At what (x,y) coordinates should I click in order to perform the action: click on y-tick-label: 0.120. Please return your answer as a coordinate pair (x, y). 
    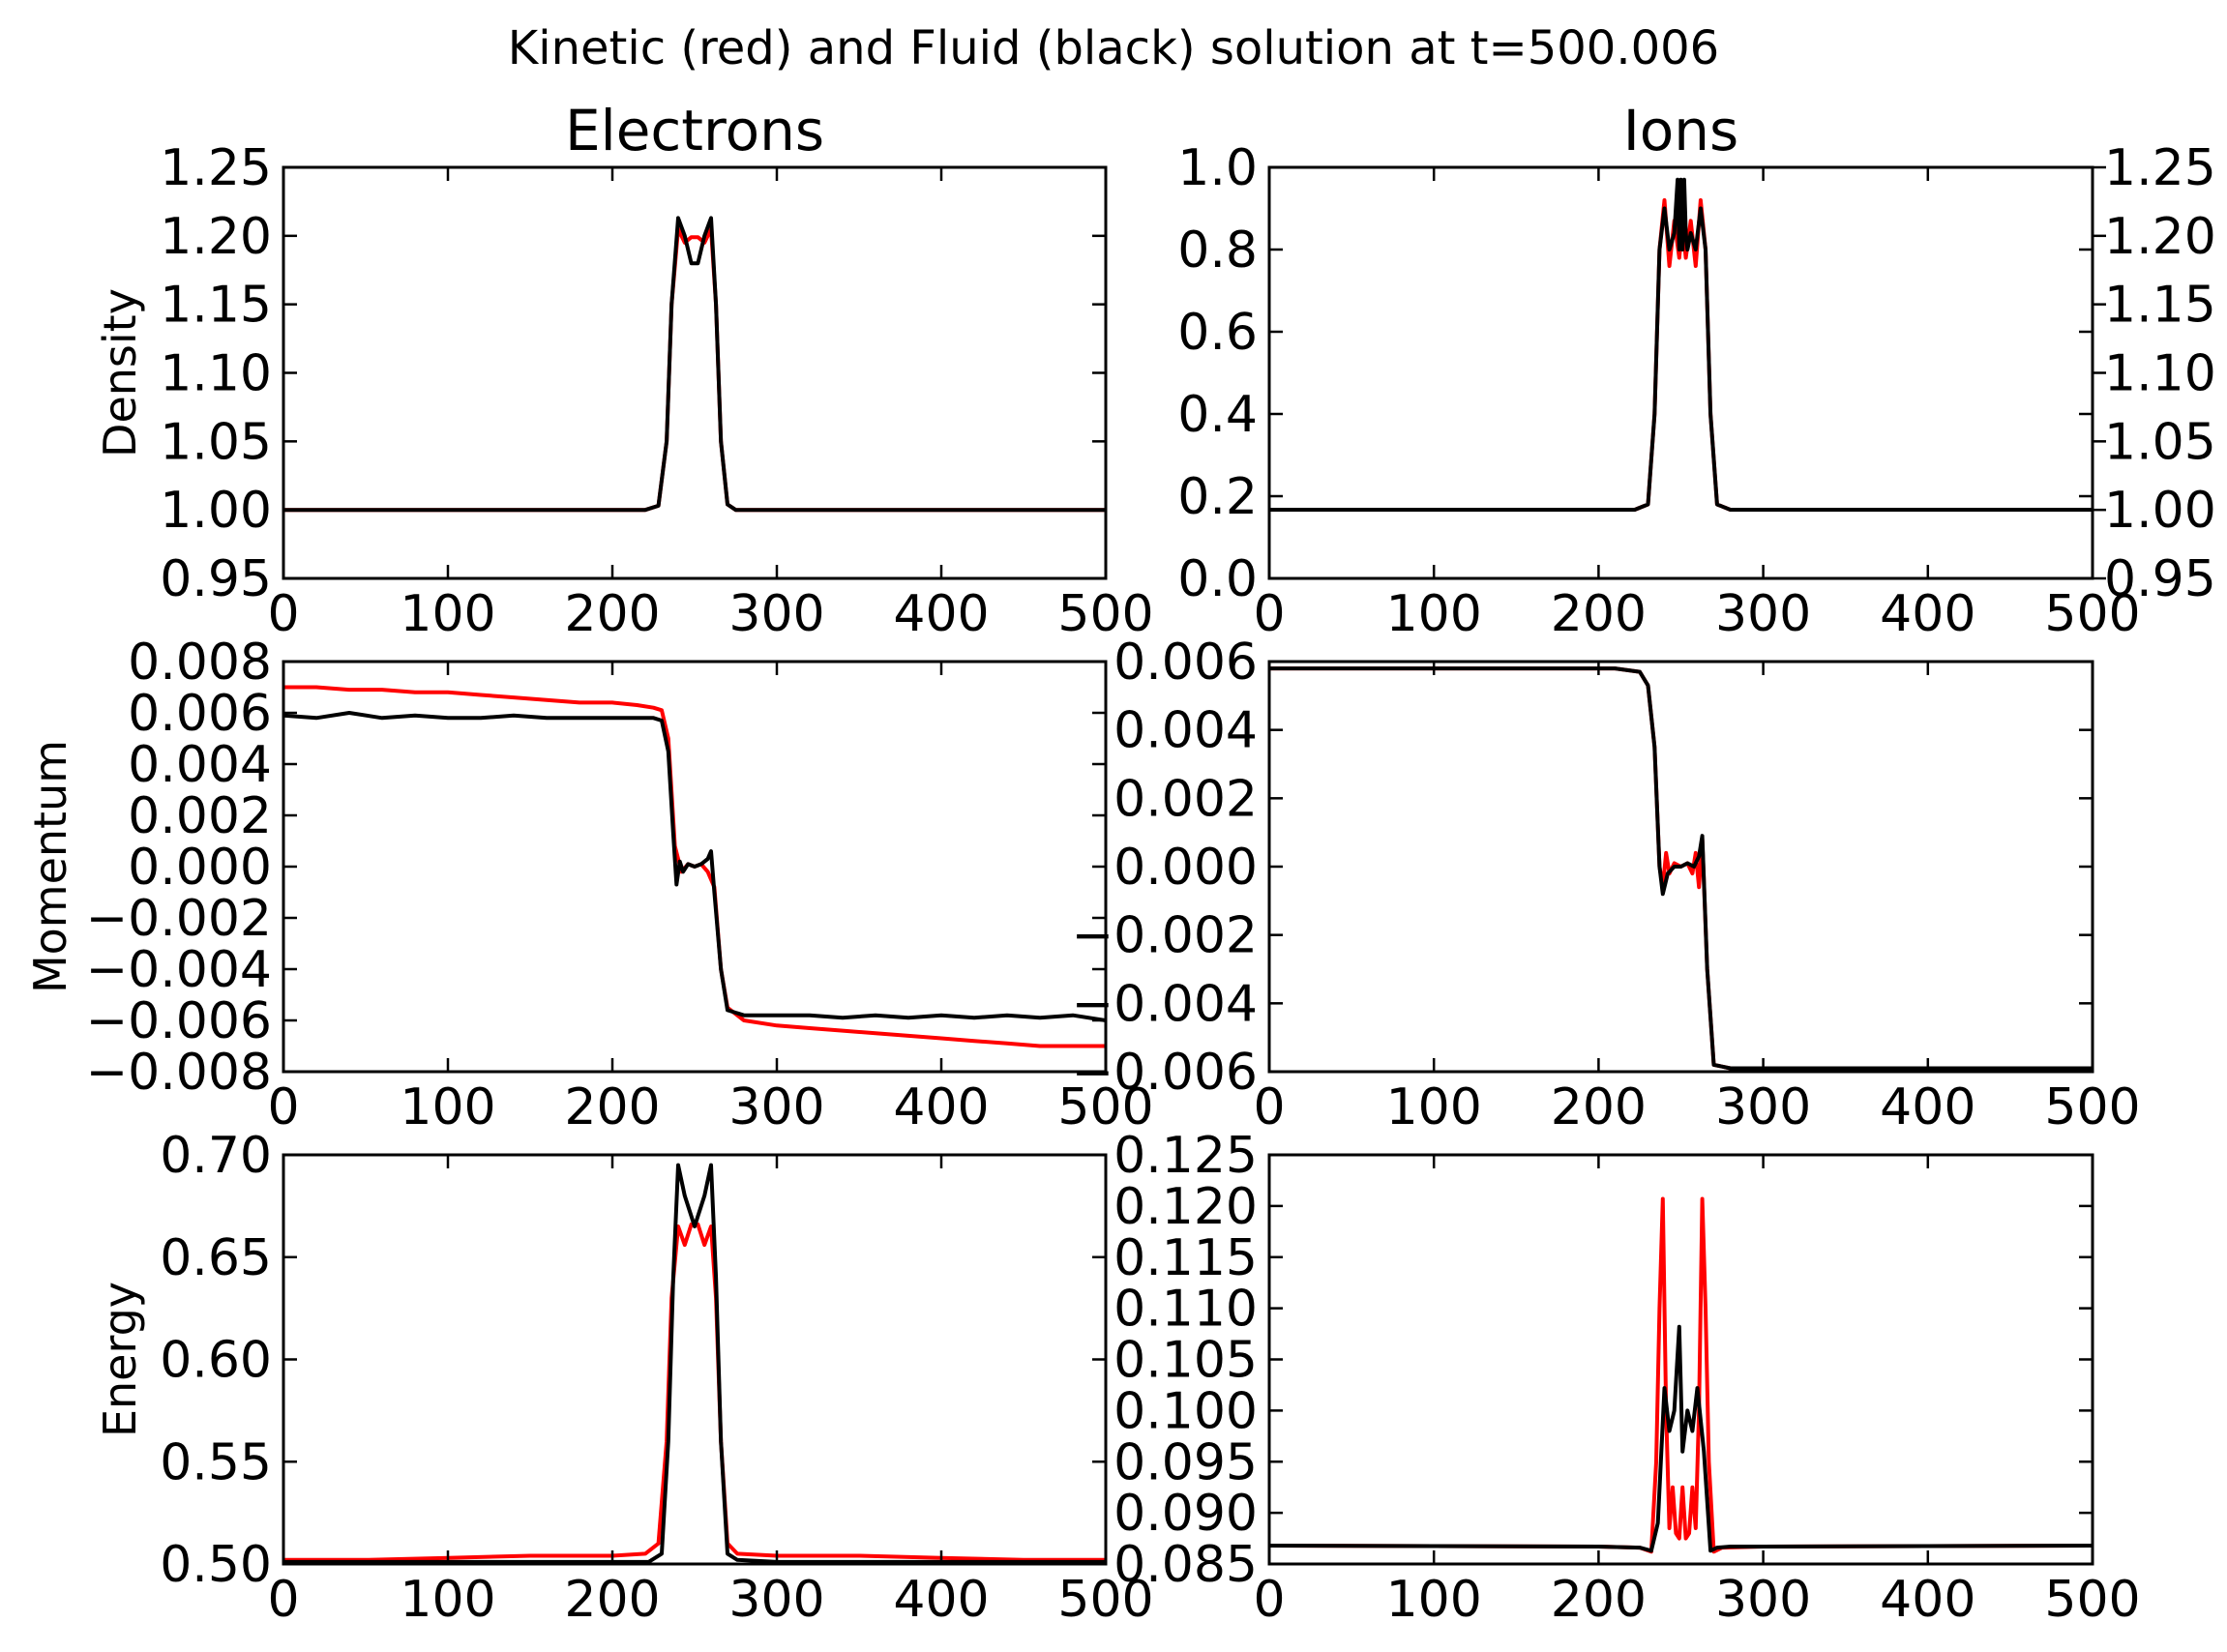
    Looking at the image, I should click on (1186, 1207).